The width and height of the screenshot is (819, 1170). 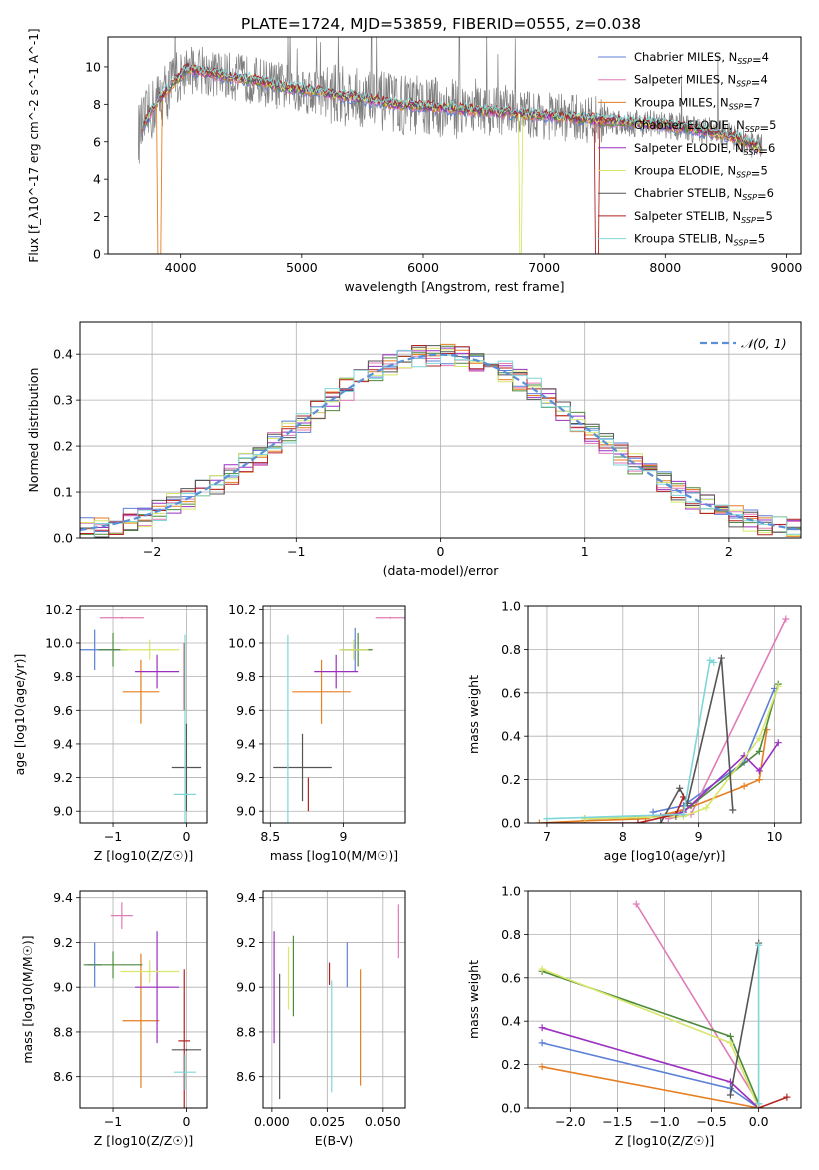 I want to click on age_vs_Z-ytick-label: 9.0, so click(x=63, y=811).